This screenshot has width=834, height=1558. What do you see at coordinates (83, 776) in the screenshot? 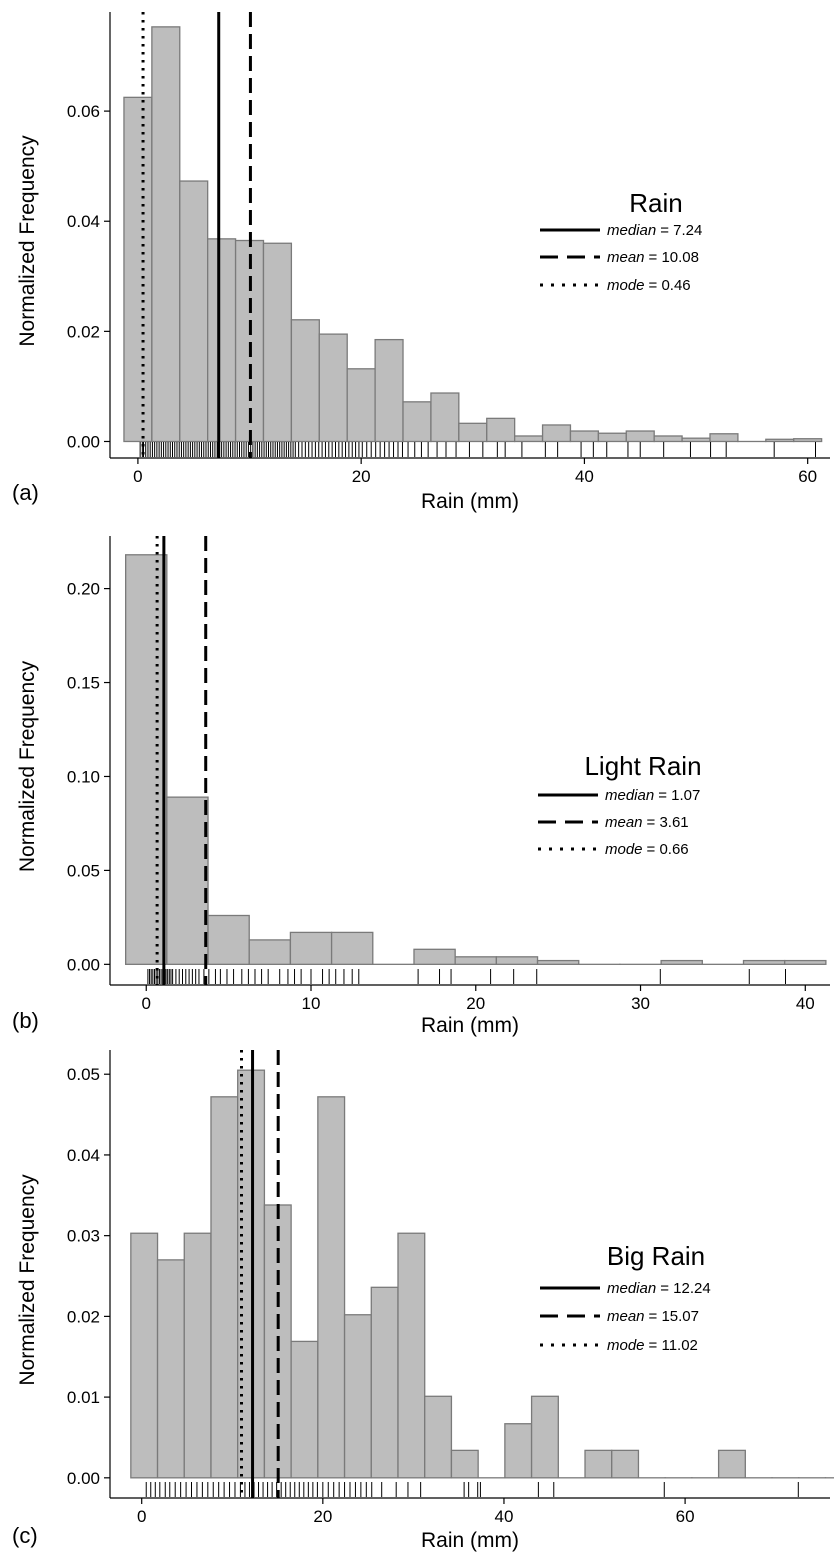
I see `y-tick-label: 0.10` at bounding box center [83, 776].